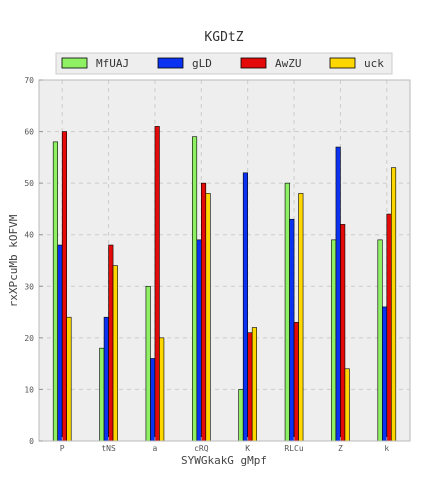  Describe the element at coordinates (111, 343) in the screenshot. I see `bar-AwZU-tNS` at that location.